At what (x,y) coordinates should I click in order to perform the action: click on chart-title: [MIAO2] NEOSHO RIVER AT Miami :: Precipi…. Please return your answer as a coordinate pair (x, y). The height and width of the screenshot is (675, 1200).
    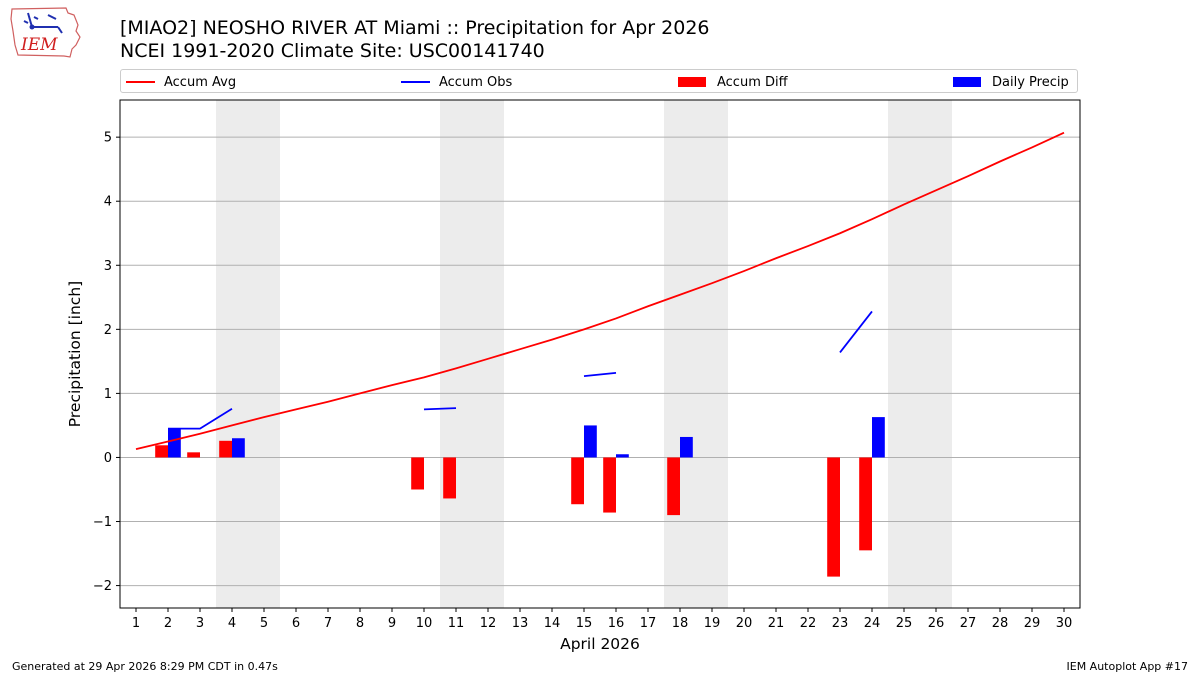
    Looking at the image, I should click on (415, 28).